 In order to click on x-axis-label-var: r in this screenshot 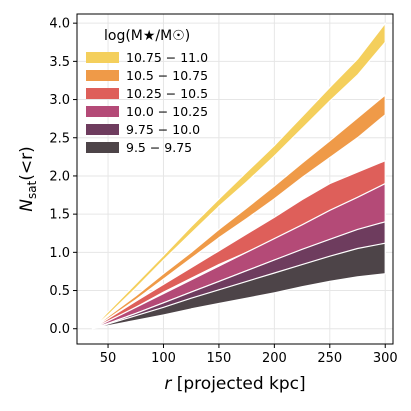, I will do `click(168, 384)`.